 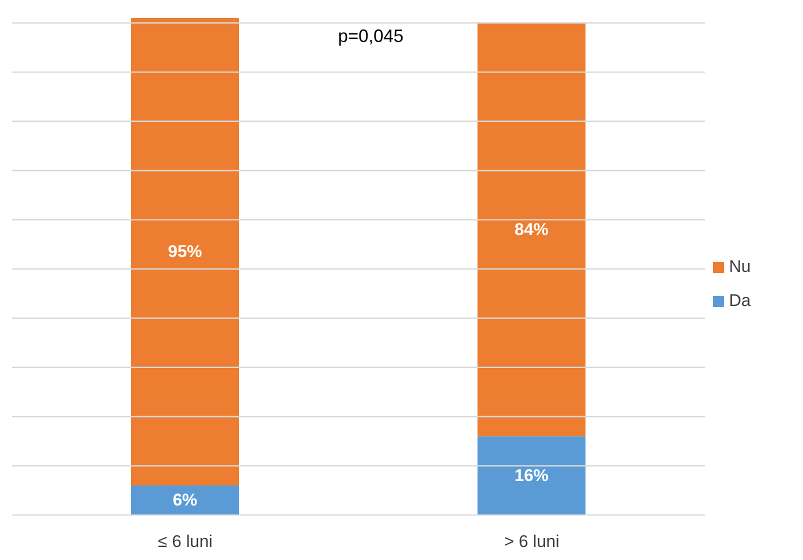 I want to click on annotation: p=0,045, so click(x=371, y=36).